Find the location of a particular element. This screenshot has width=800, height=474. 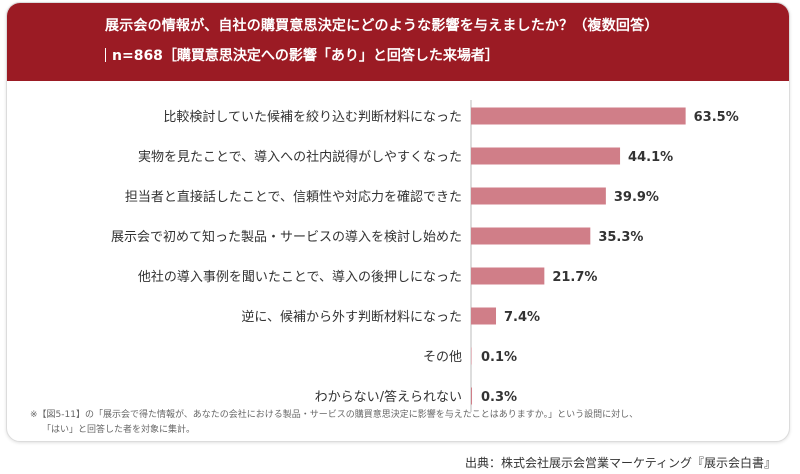

subtitle-divider is located at coordinates (105, 55).